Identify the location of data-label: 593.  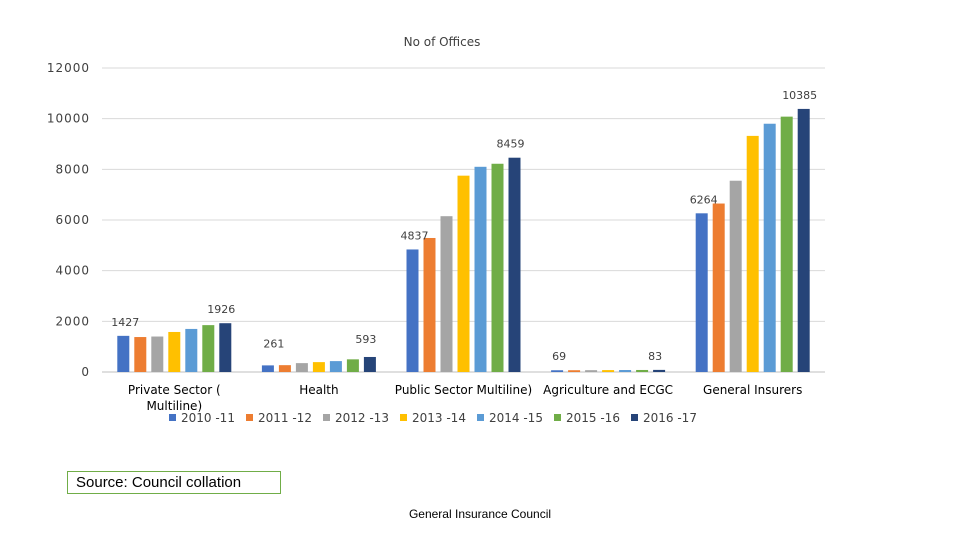
(365, 339).